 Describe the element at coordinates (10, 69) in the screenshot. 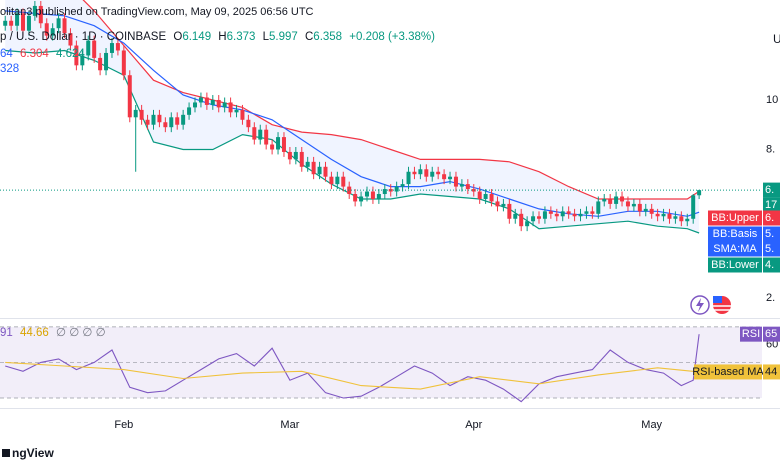

I see `sma-value: 328` at that location.